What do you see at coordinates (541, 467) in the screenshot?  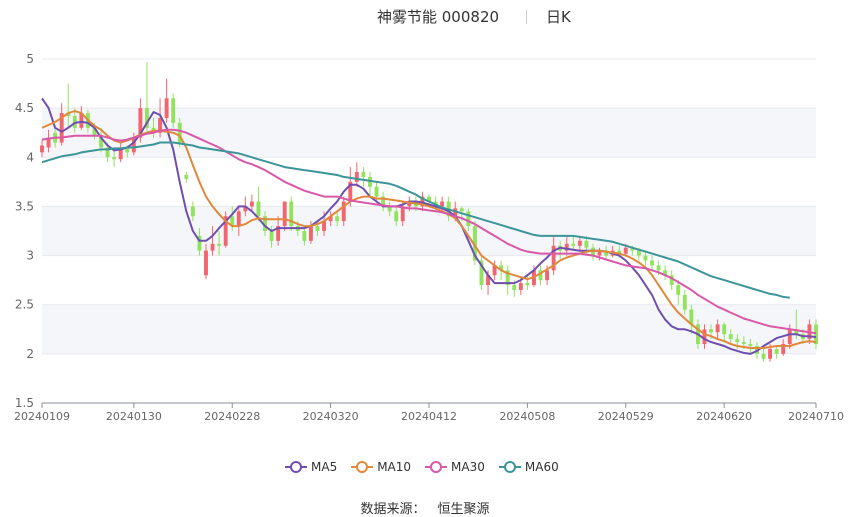 I see `legend-label-ma60: MA60` at bounding box center [541, 467].